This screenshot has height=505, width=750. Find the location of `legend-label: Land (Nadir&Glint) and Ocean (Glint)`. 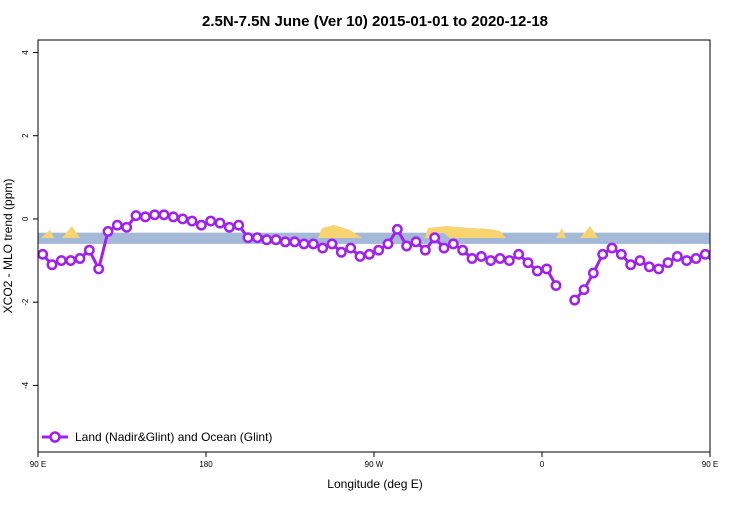

legend-label: Land (Nadir&Glint) and Ocean (Glint) is located at coordinates (173, 437).